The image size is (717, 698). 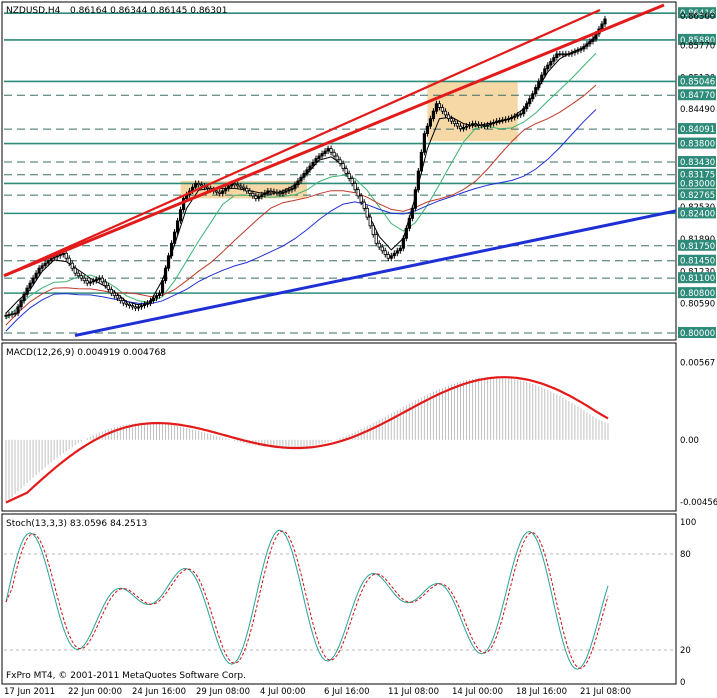 What do you see at coordinates (95, 692) in the screenshot?
I see `x-label-1: 22 Jun 00:00` at bounding box center [95, 692].